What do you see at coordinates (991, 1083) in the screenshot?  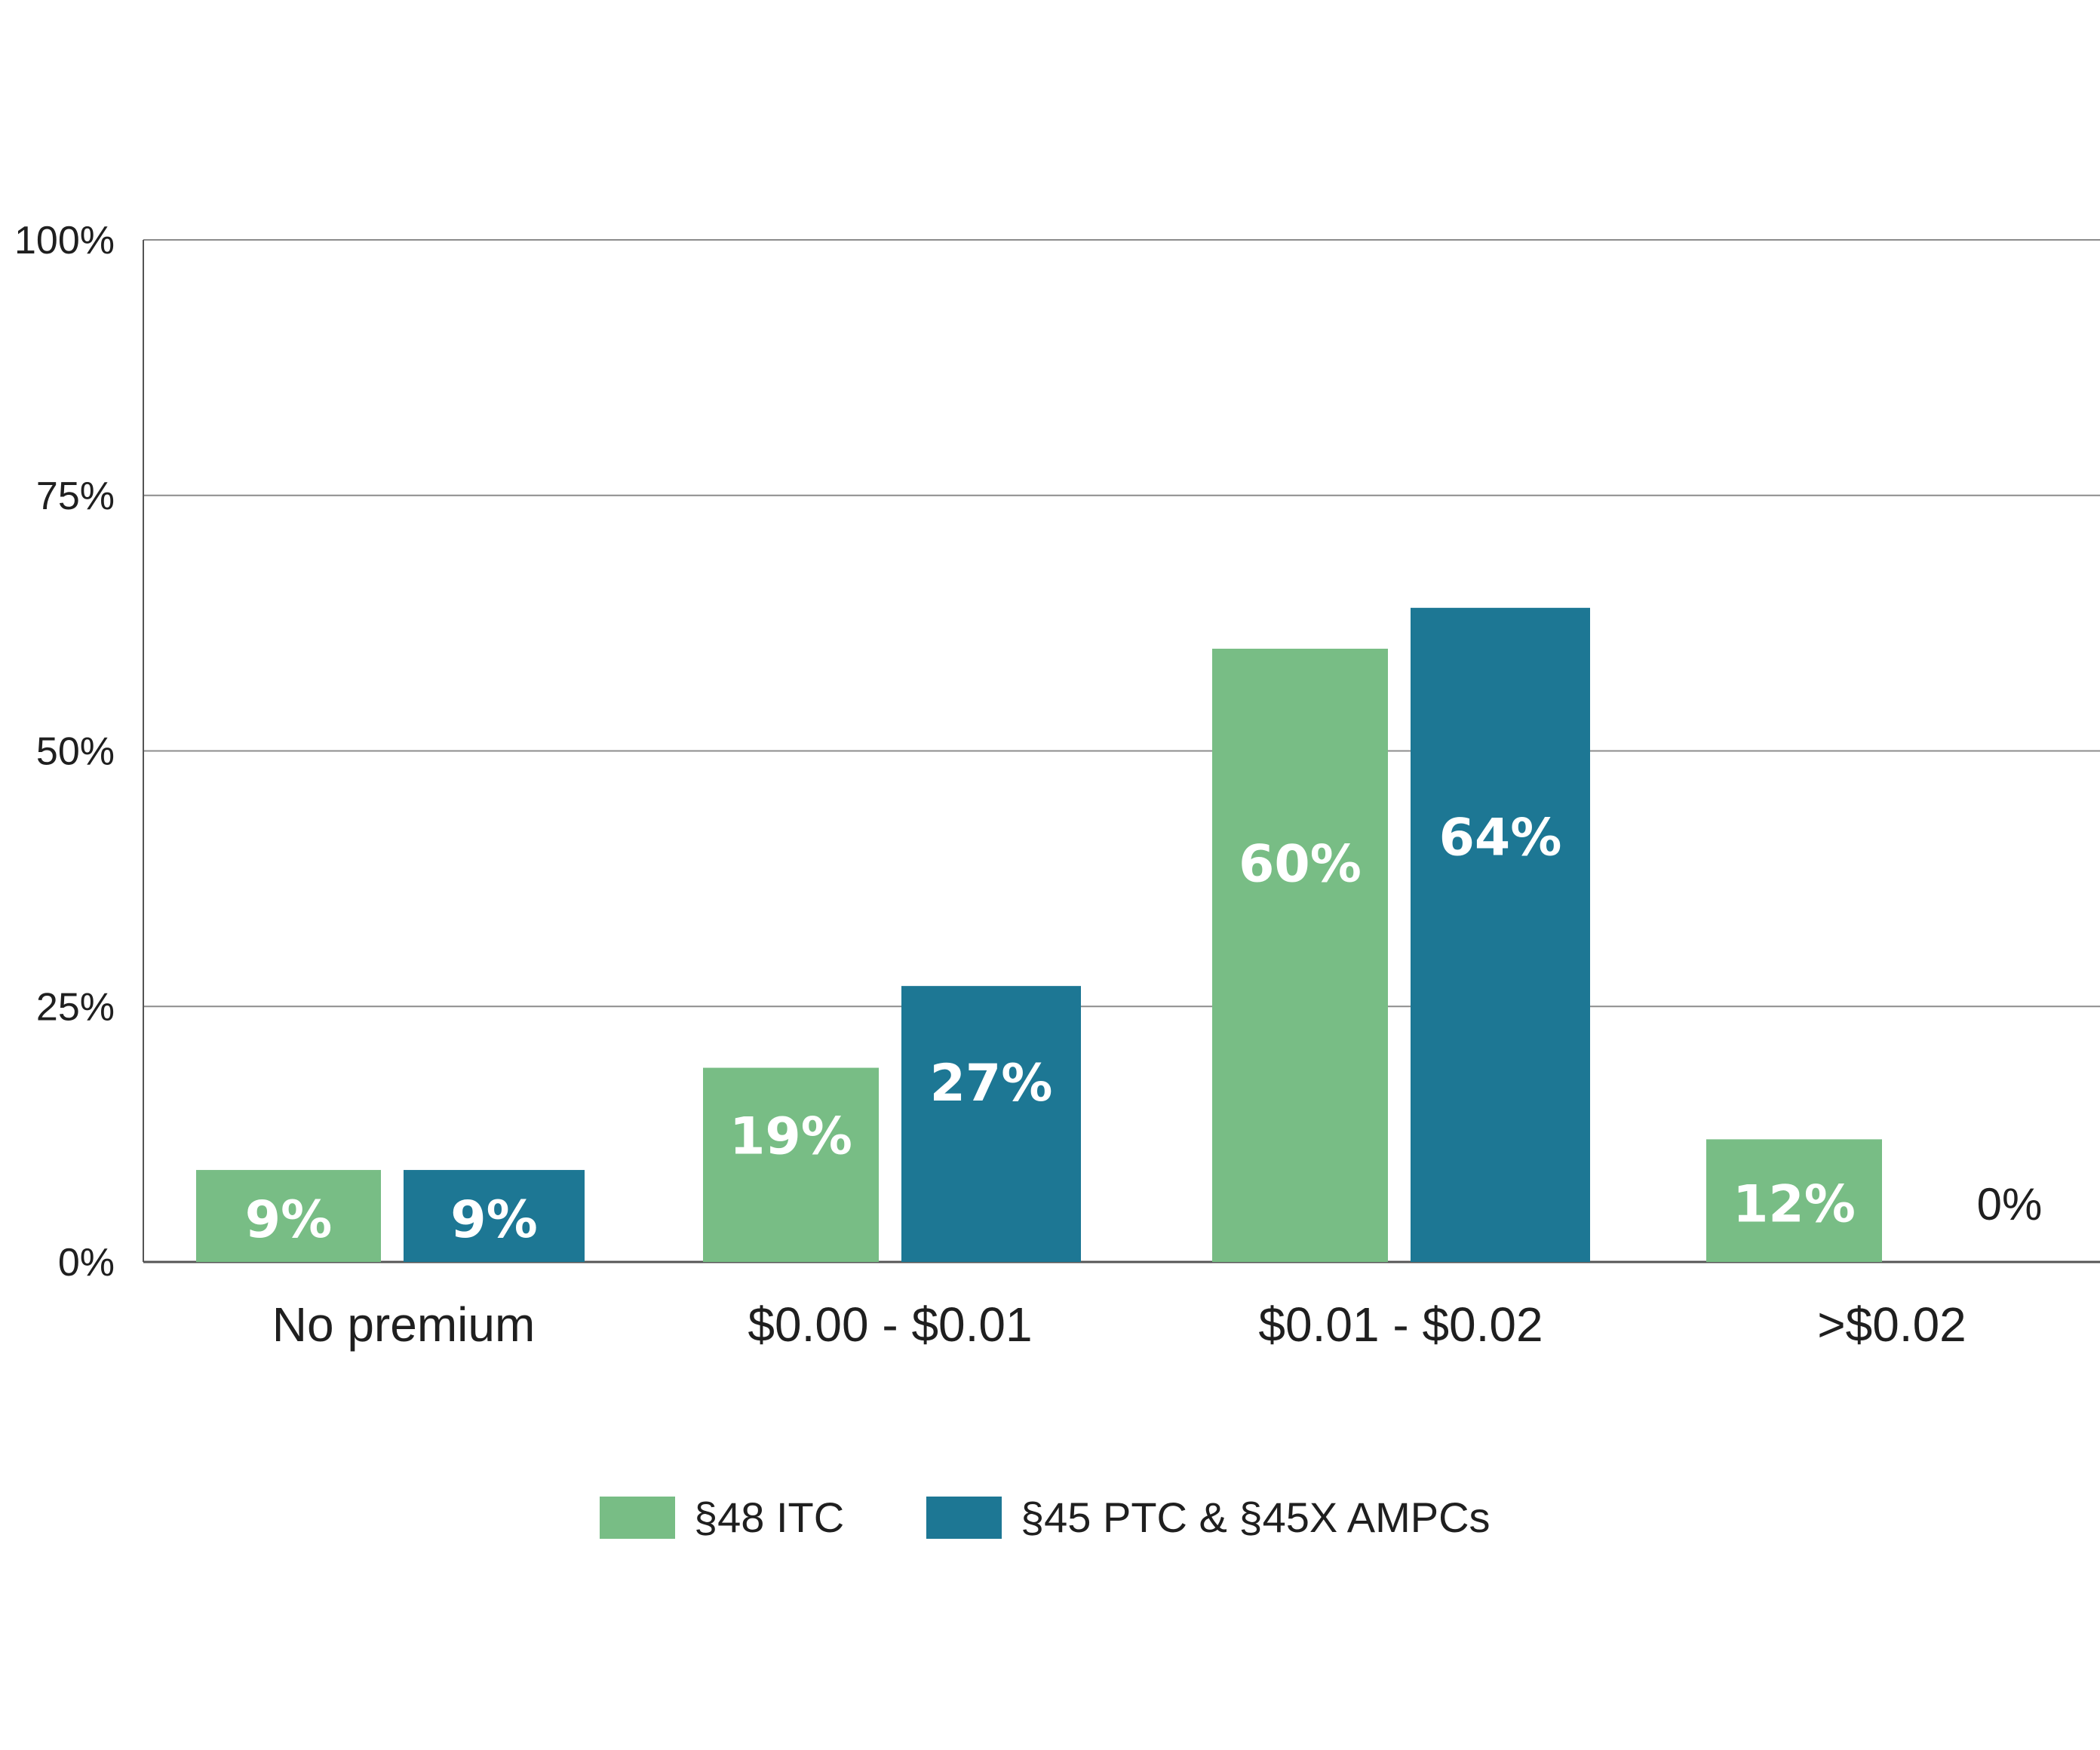 I see `bar-data-label: 27%` at bounding box center [991, 1083].